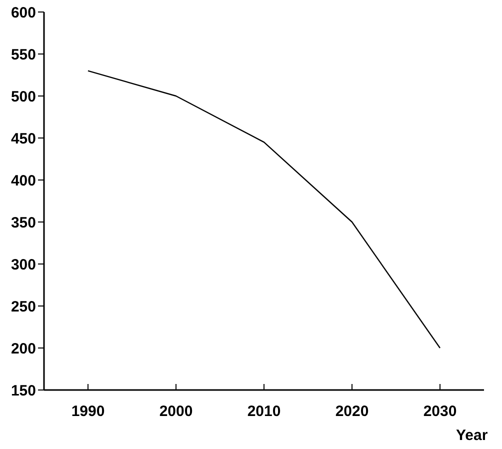  What do you see at coordinates (23, 265) in the screenshot?
I see `y-tick-label: 300` at bounding box center [23, 265].